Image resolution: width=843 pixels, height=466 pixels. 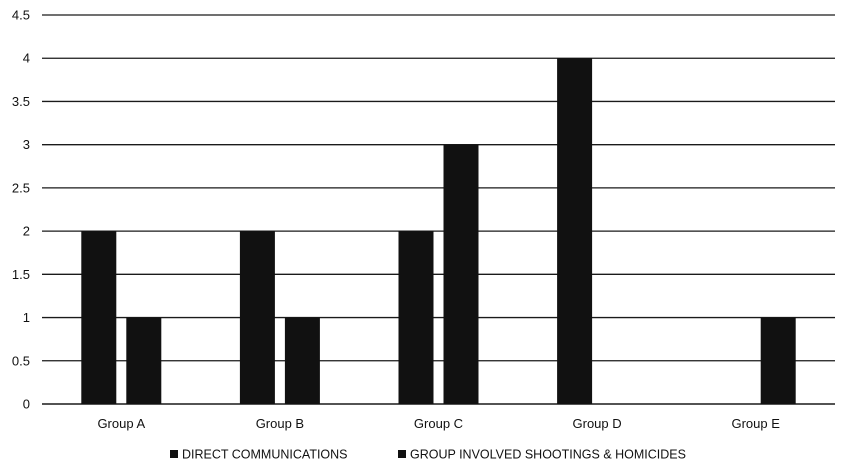 What do you see at coordinates (548, 455) in the screenshot?
I see `legend-label: GROUP INVOLVED SHOOTINGS & HOMICIDES` at bounding box center [548, 455].